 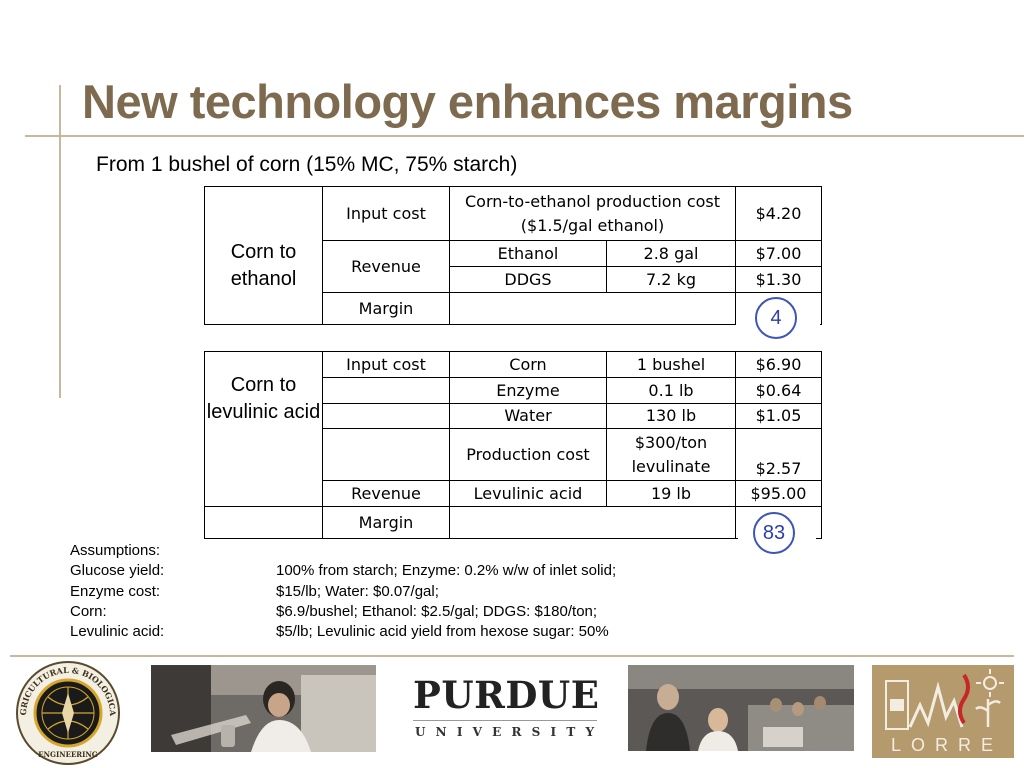 I want to click on corn-value: $6.90, so click(x=778, y=364).